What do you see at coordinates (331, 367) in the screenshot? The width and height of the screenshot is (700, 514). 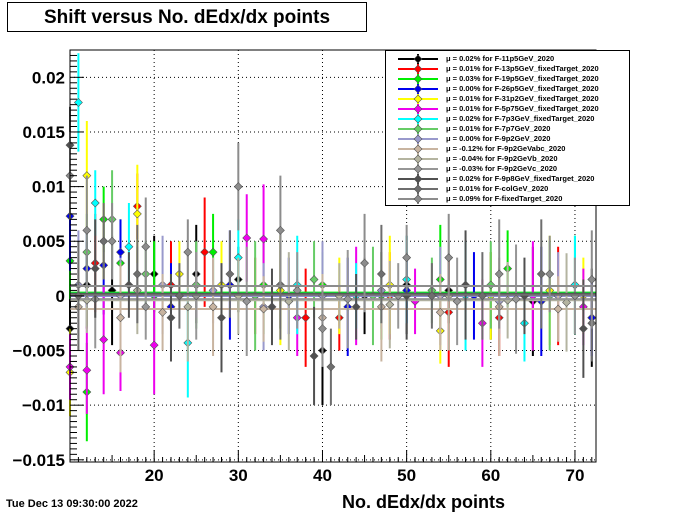 I see `data-point-s13-p6` at bounding box center [331, 367].